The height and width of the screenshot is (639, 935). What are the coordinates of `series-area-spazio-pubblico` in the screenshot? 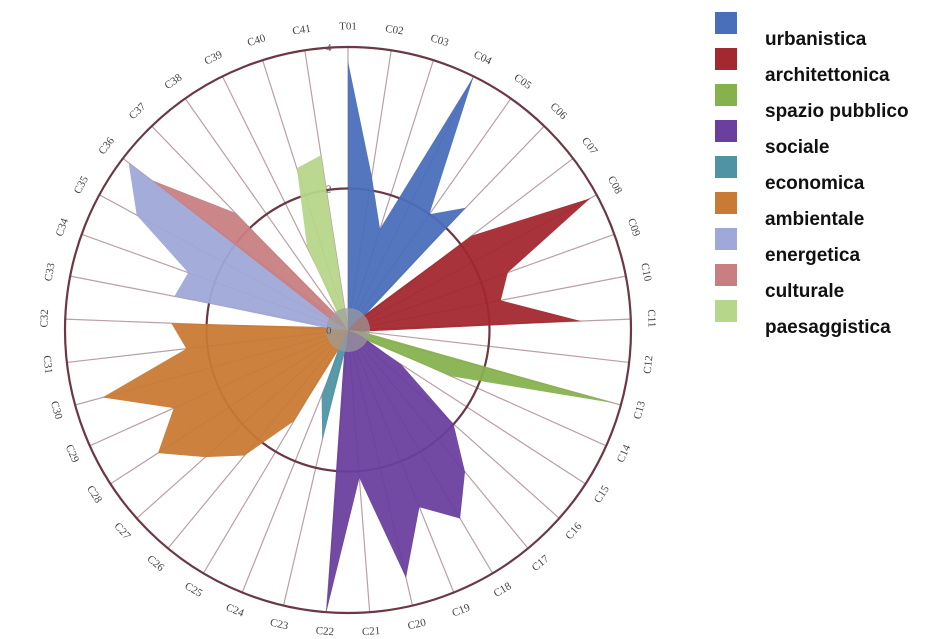 It's located at (481, 367).